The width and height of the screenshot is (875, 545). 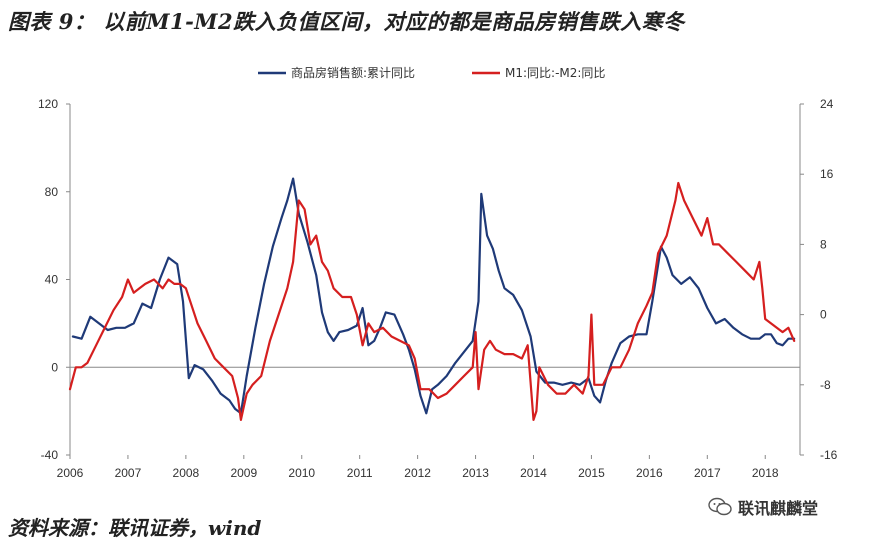 I want to click on source-note: 资料来源：联讯证券，wind, so click(x=135, y=528).